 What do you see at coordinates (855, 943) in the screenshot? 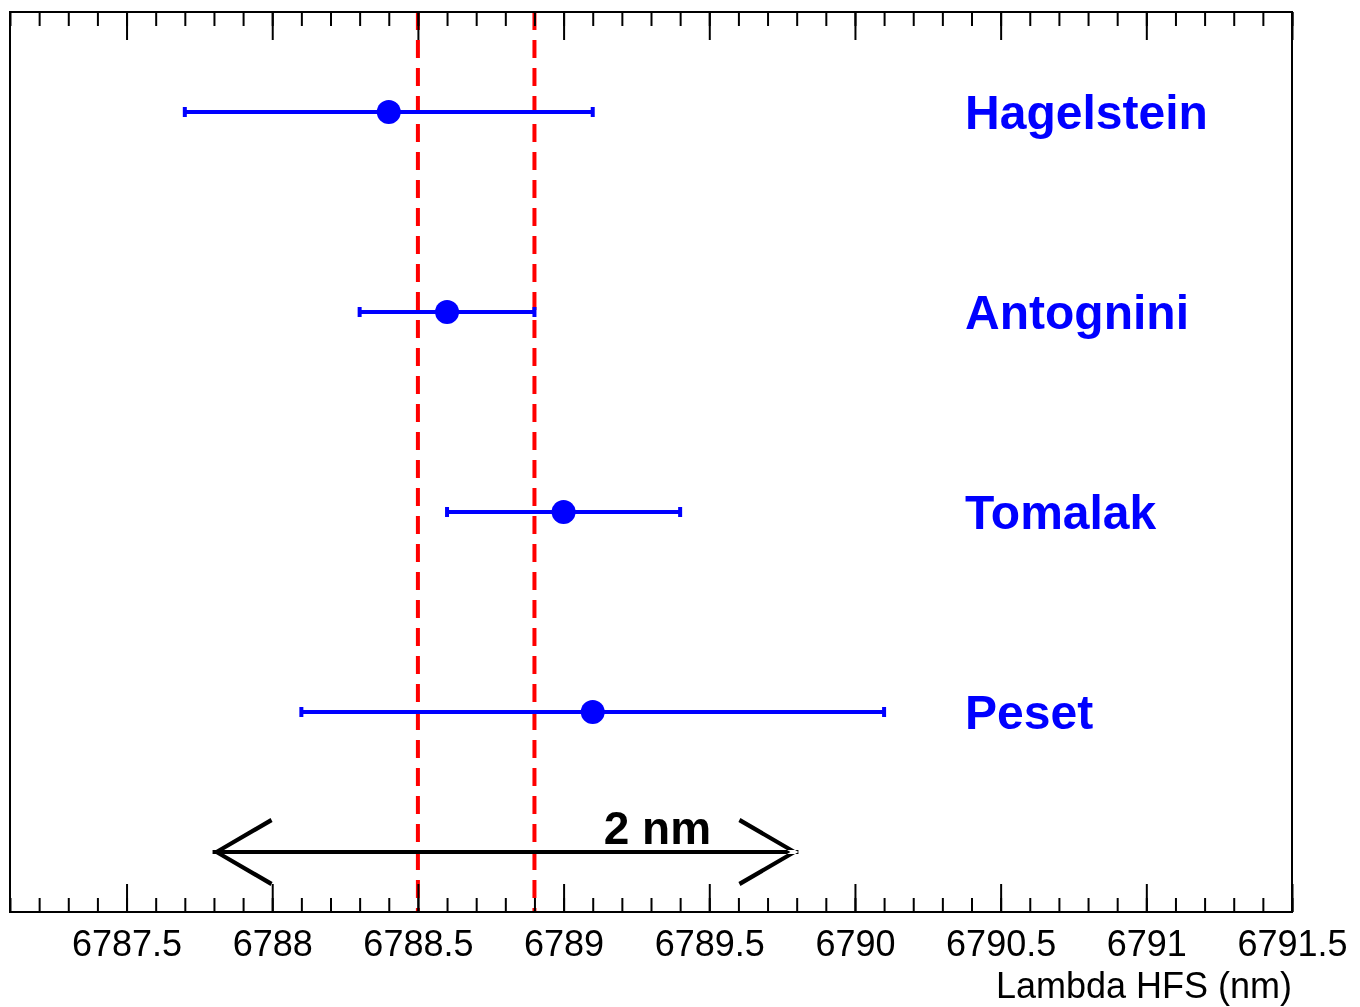
I see `x-tick-label: 6790` at bounding box center [855, 943].